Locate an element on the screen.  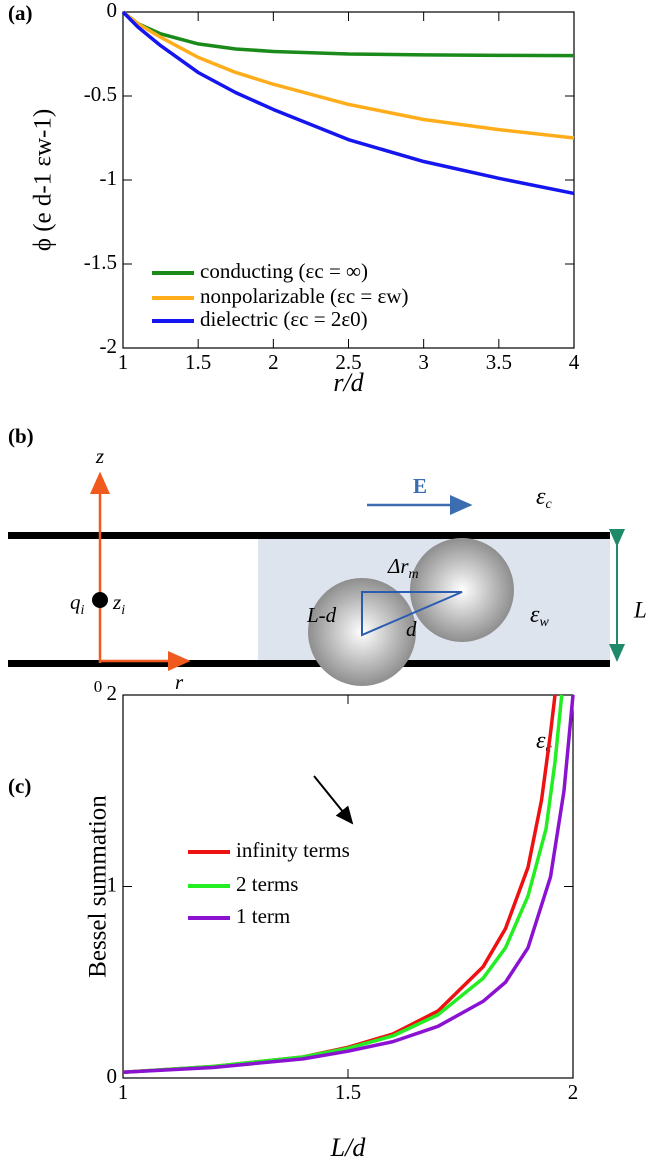
bottom-wall is located at coordinates (309, 663).